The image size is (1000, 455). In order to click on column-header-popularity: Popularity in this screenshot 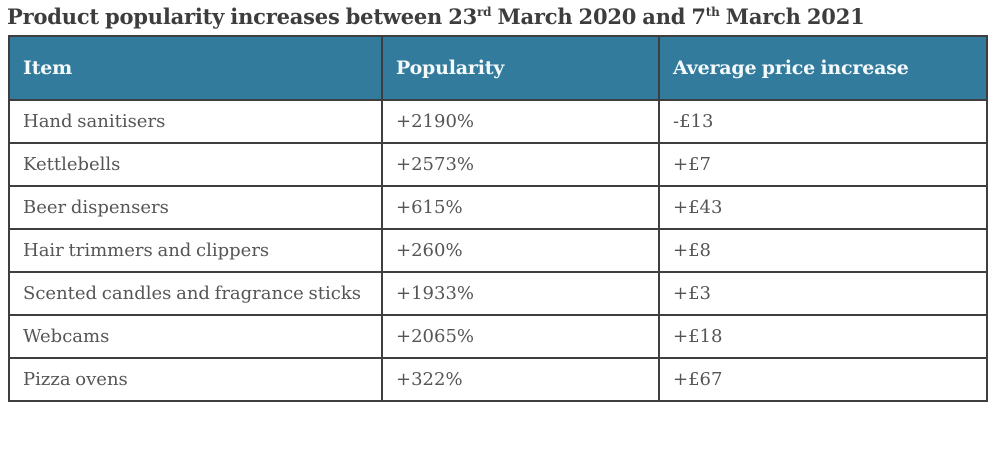, I will do `click(520, 68)`.